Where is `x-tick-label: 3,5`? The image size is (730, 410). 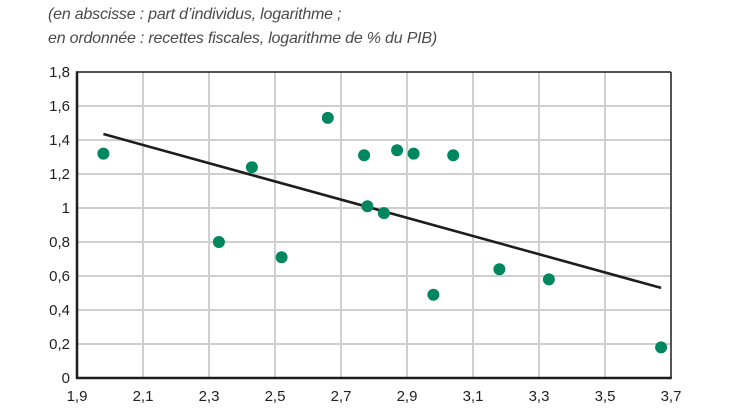
x-tick-label: 3,5 is located at coordinates (605, 396).